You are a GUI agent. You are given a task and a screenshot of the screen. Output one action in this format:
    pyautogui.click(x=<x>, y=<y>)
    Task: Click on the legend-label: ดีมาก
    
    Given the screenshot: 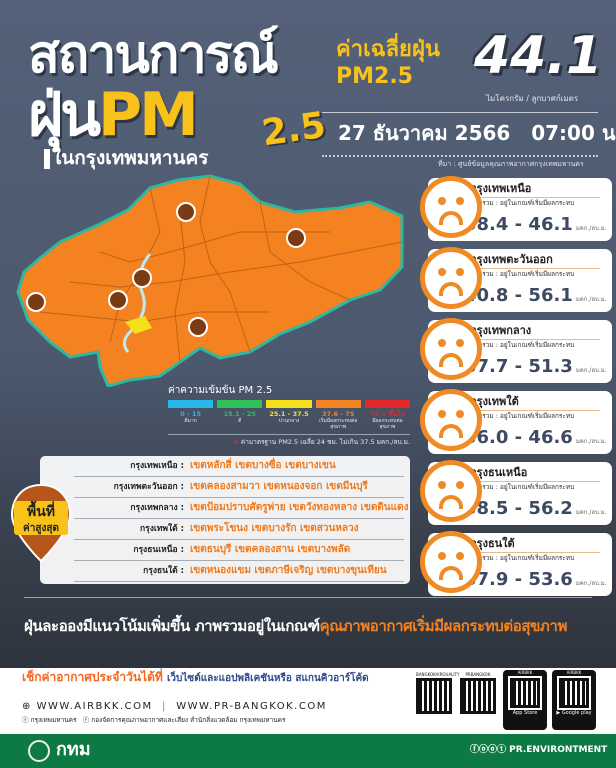 What is the action you would take?
    pyautogui.click(x=190, y=421)
    